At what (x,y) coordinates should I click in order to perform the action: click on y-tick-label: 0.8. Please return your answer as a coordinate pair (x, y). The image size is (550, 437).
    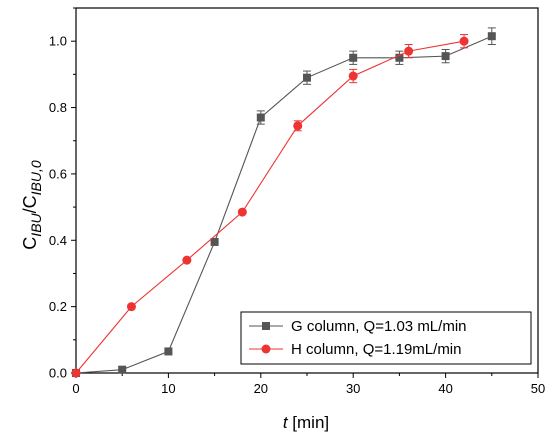
    Looking at the image, I should click on (58, 107).